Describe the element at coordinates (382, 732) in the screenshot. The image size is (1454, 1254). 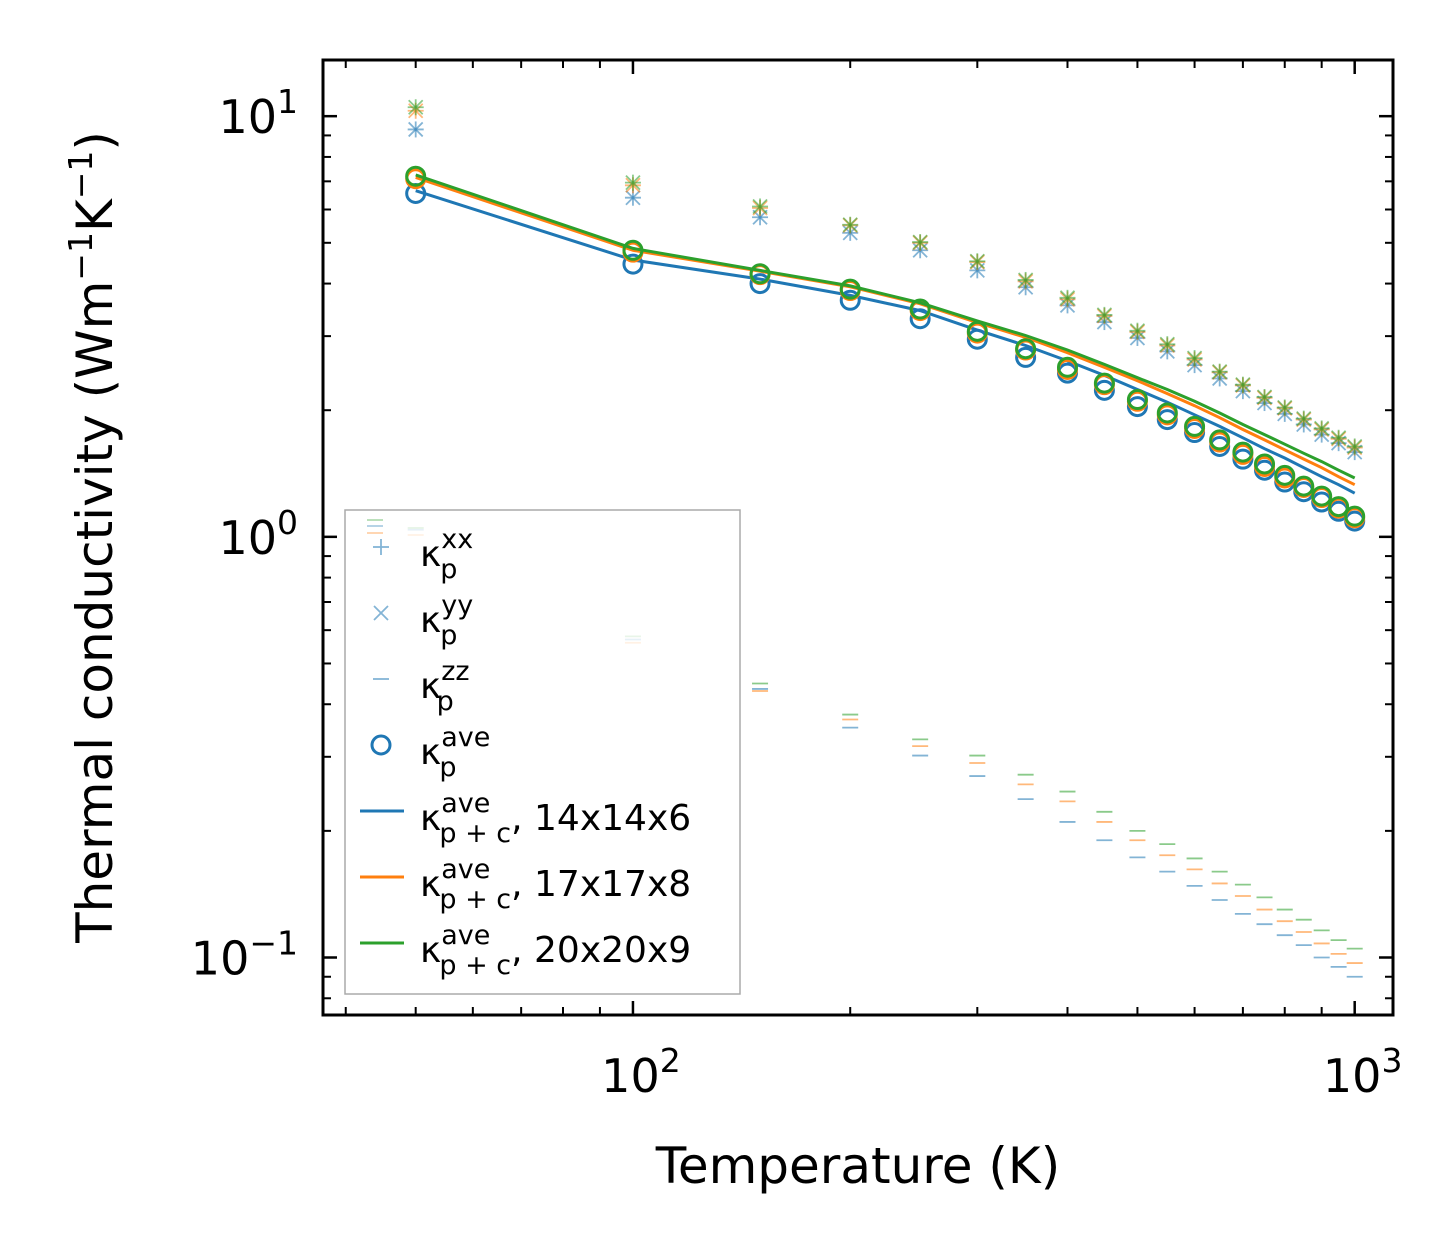
I see `legend-markers` at that location.